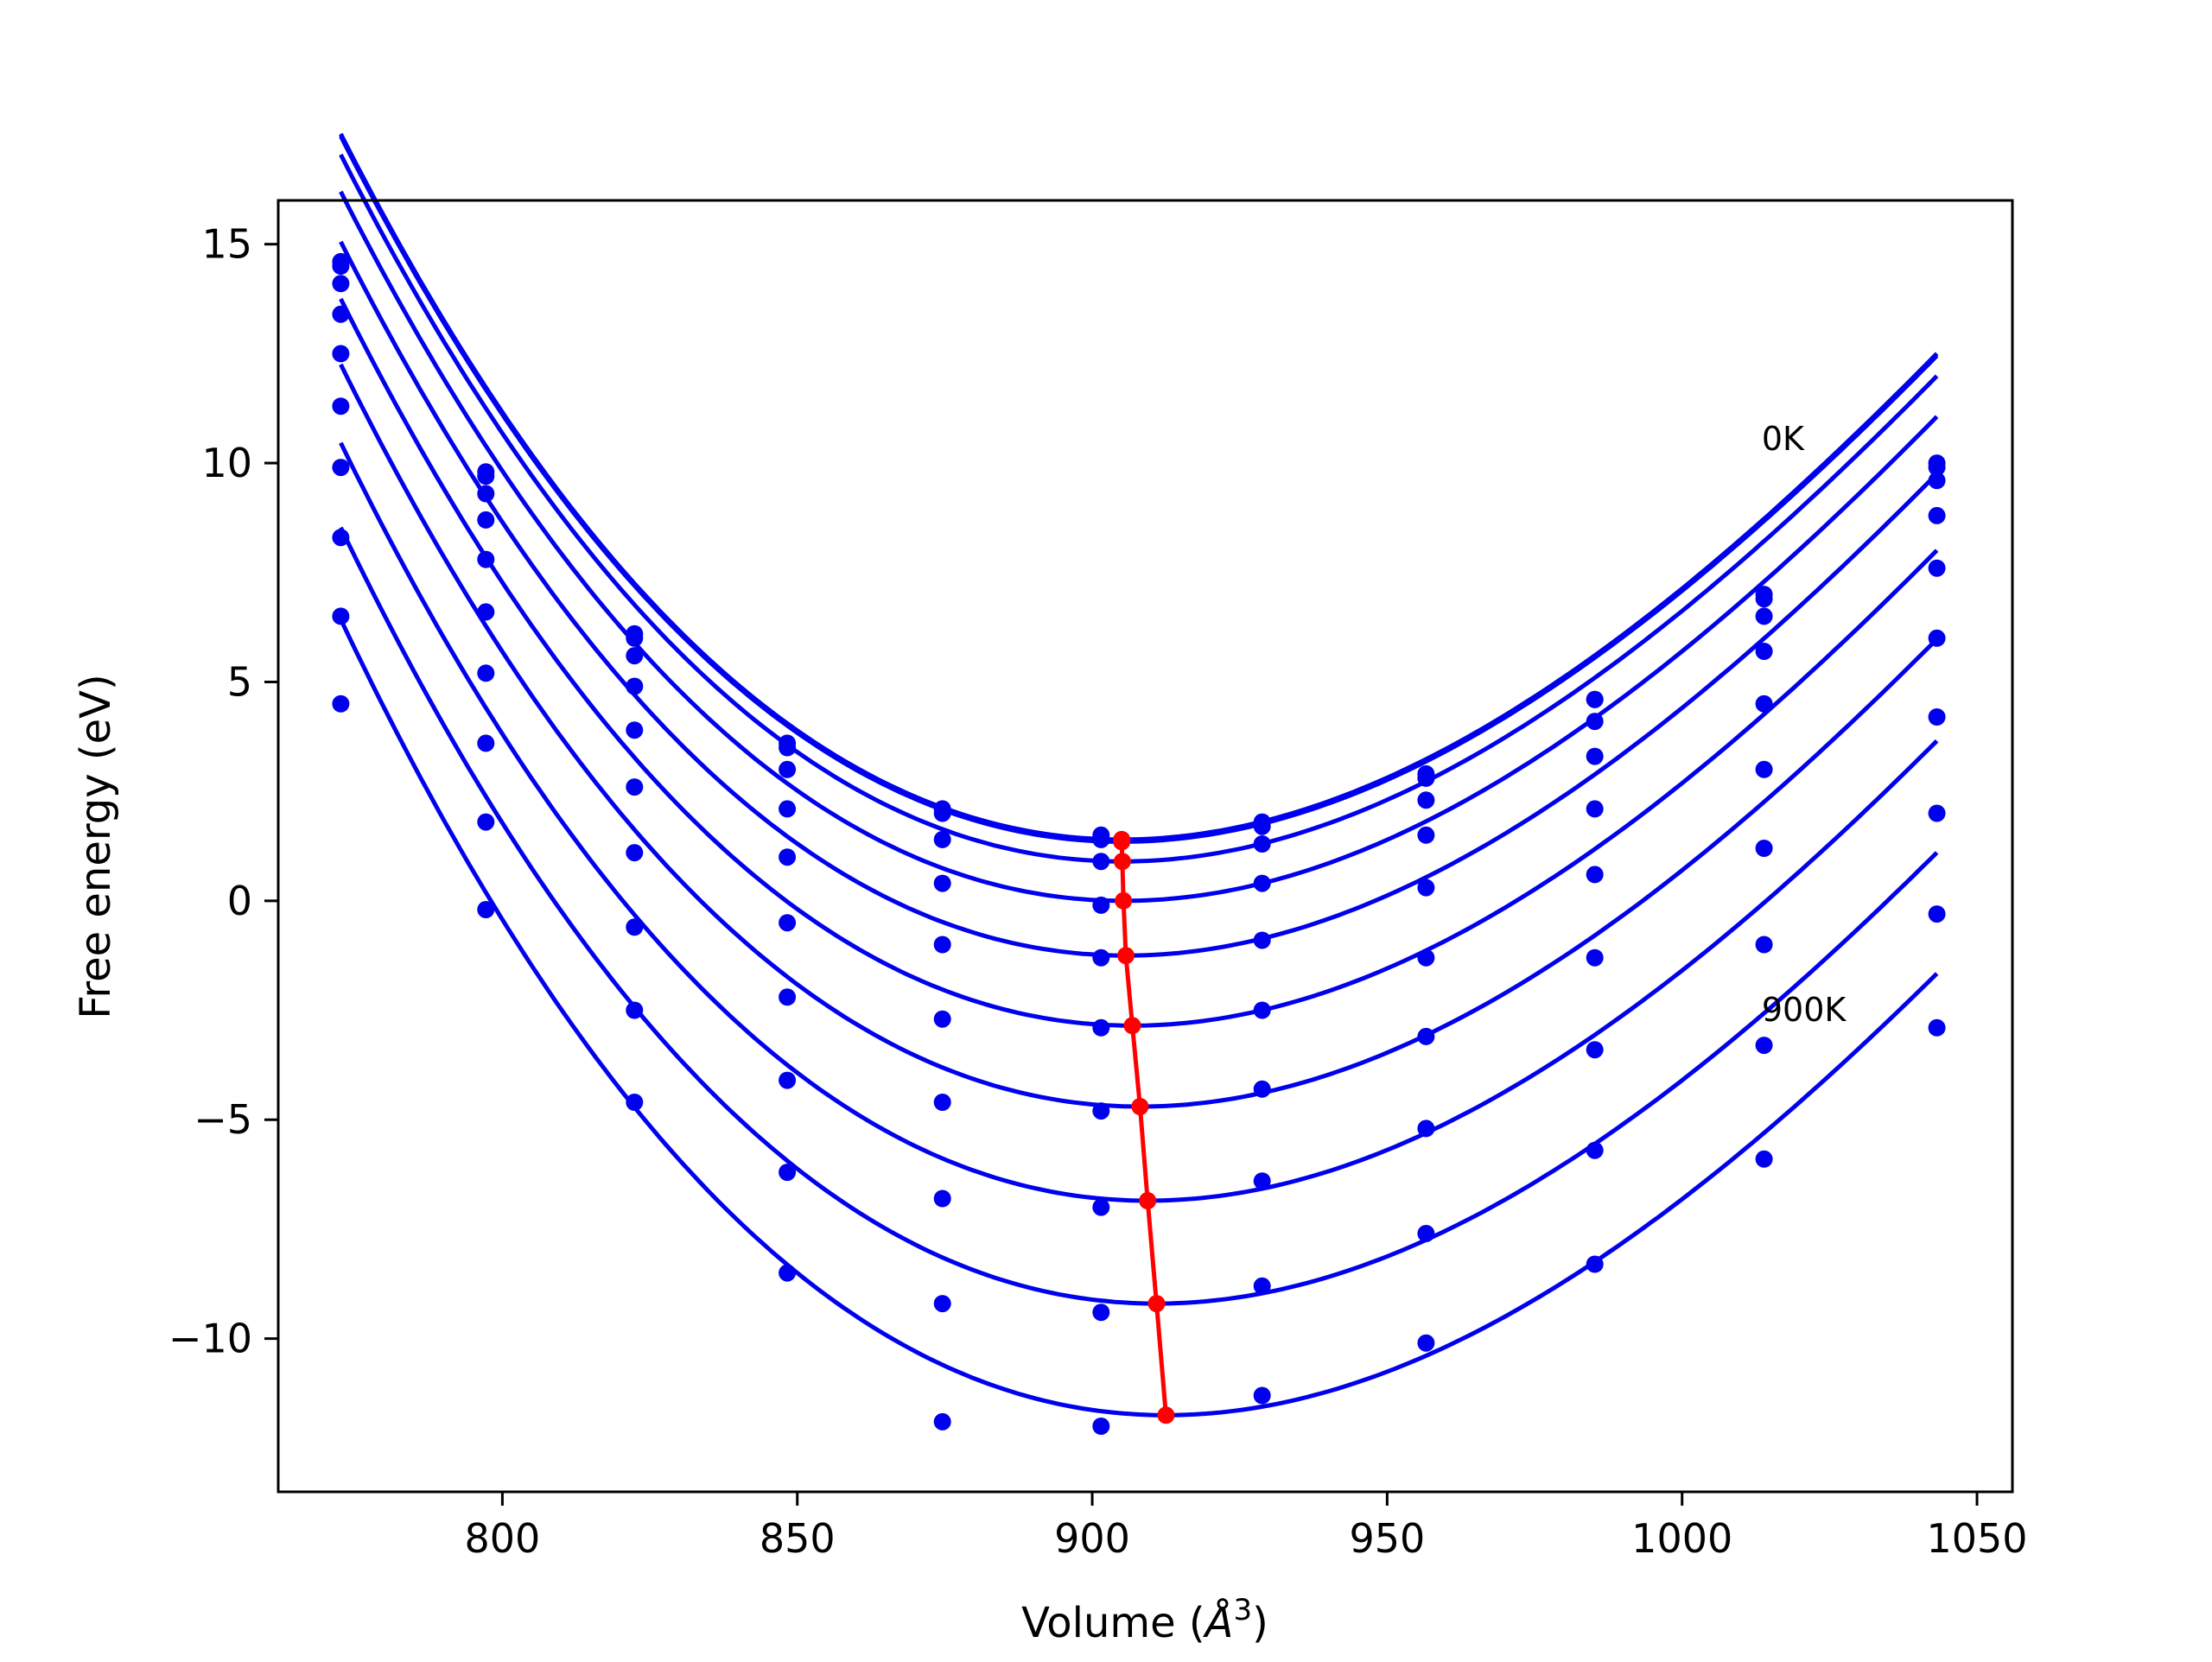 The width and height of the screenshot is (2212, 1662). Describe the element at coordinates (1681, 1538) in the screenshot. I see `x-tick-label: 1000` at that location.